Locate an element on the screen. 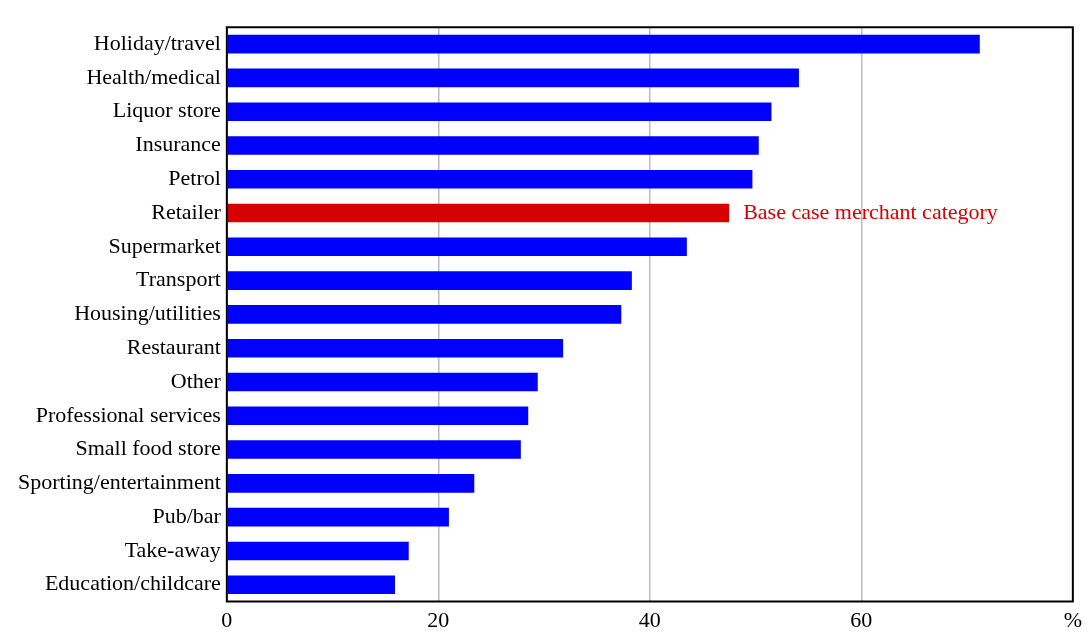 This screenshot has width=1088, height=640. y-tick-label: Health/medical is located at coordinates (153, 76).